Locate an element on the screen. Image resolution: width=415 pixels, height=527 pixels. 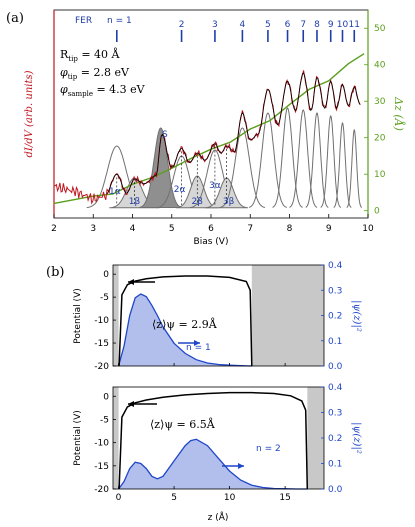
fer-number-n3: 3 is located at coordinates (215, 25).